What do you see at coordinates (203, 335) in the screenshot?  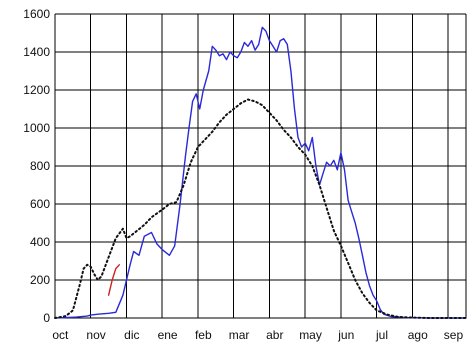 I see `x-tick-label: feb` at bounding box center [203, 335].